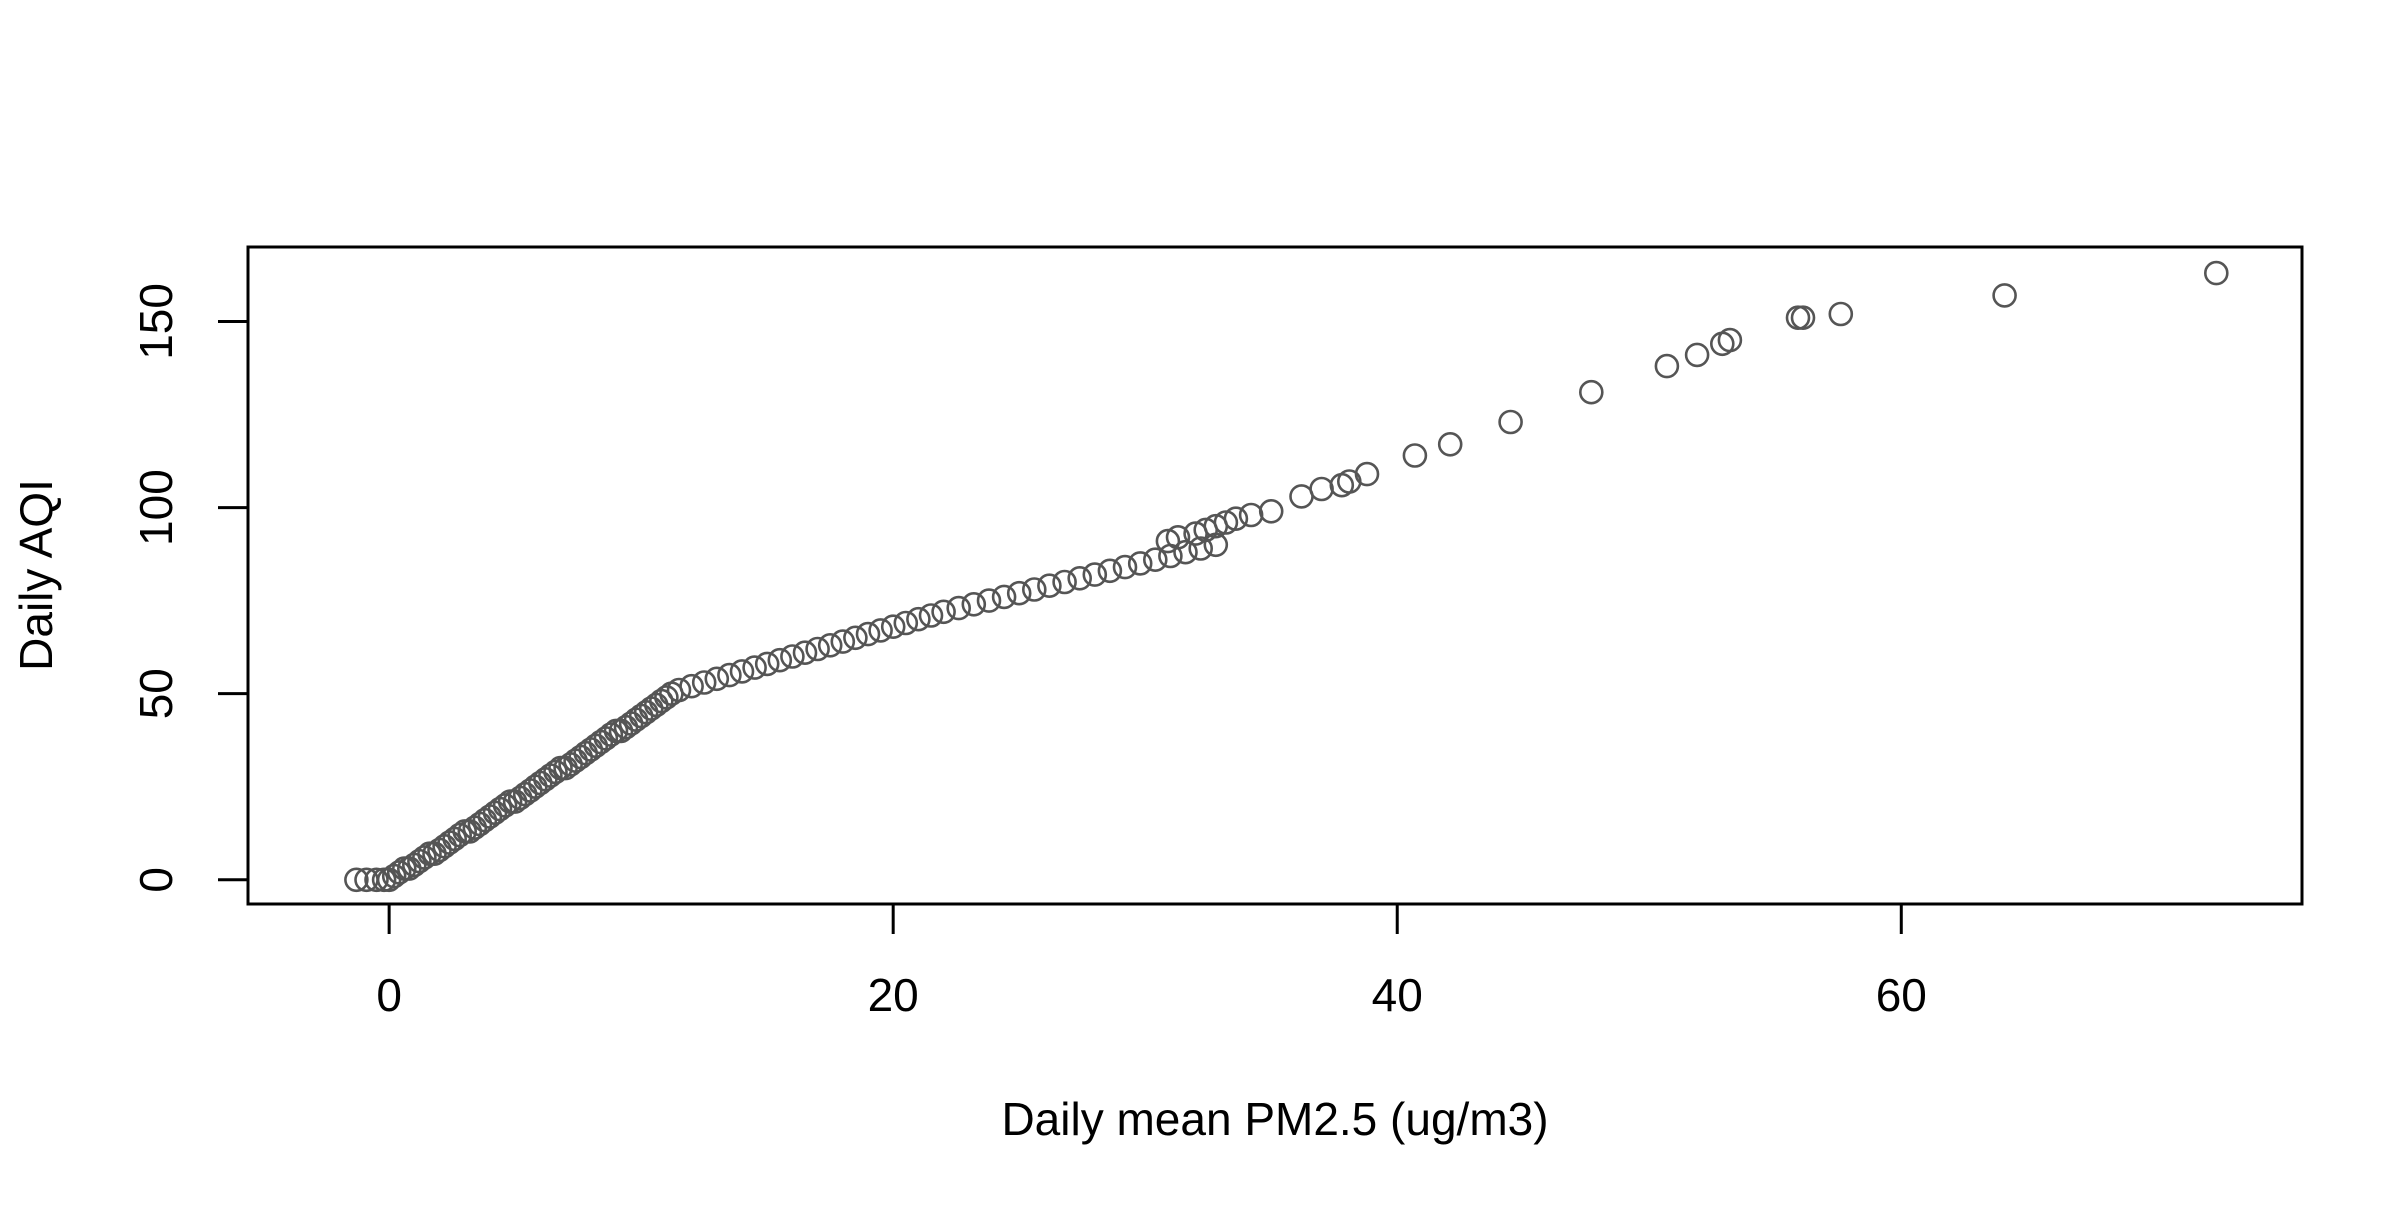  What do you see at coordinates (156, 693) in the screenshot?
I see `y-tick-label: 50` at bounding box center [156, 693].